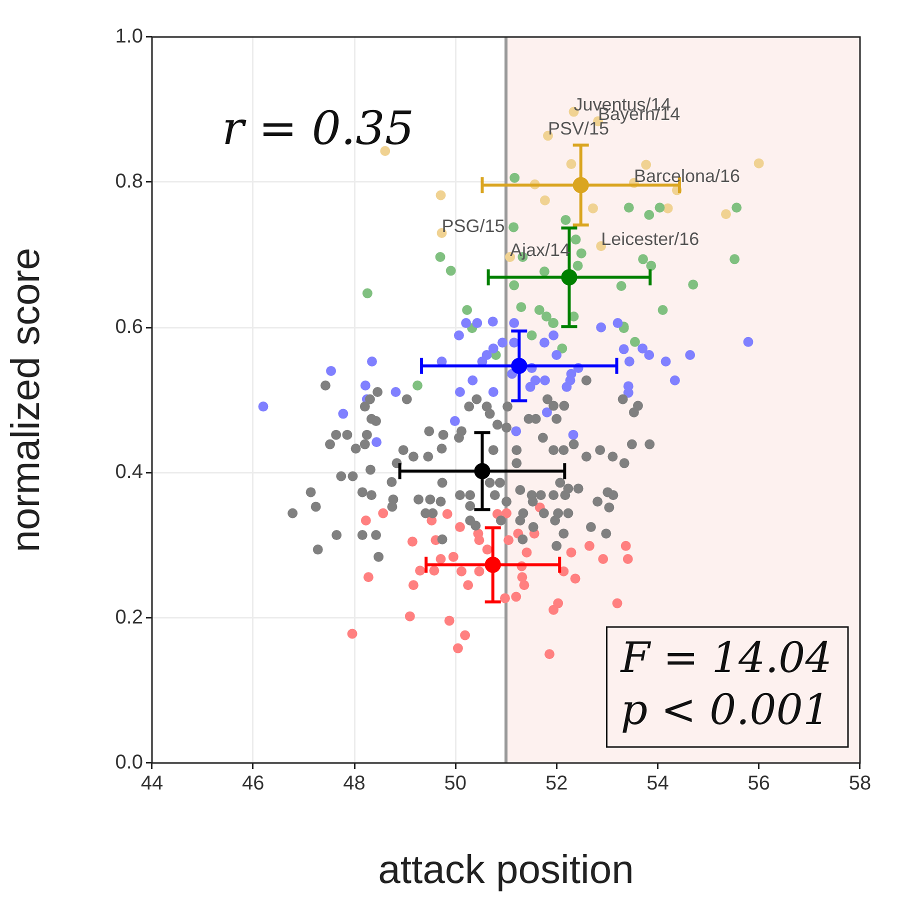 This screenshot has height=900, width=900. Describe the element at coordinates (473, 226) in the screenshot. I see `annotation: PSG/15` at that location.